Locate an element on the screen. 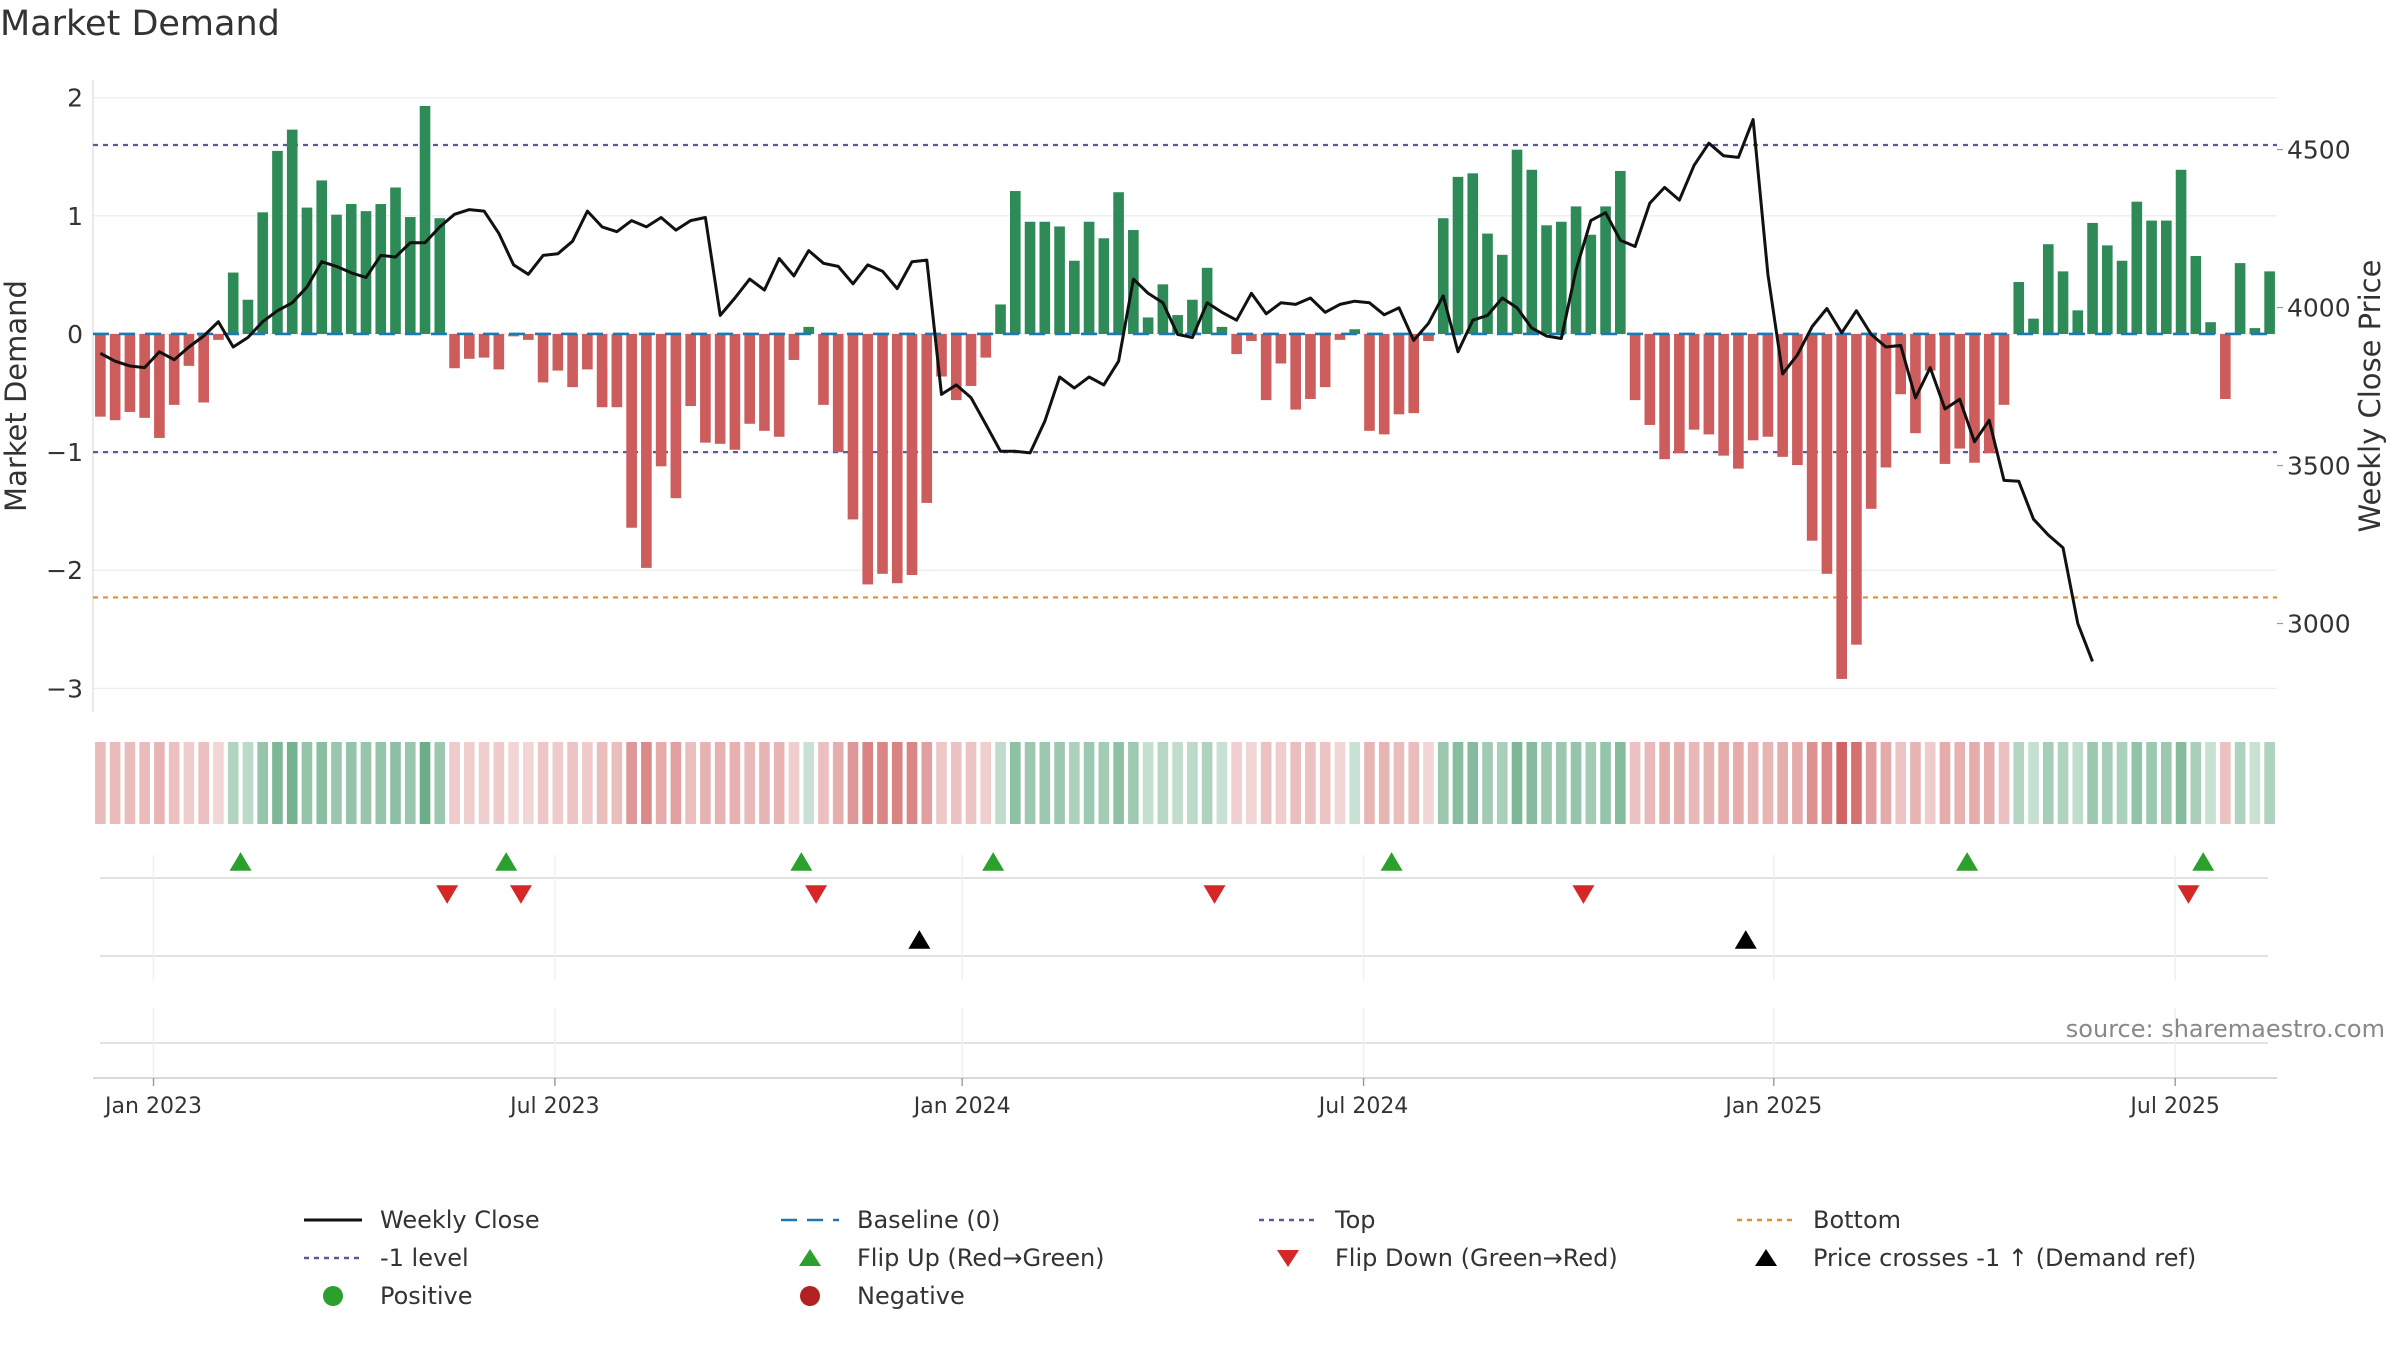  legend-item-baseline: Baseline (0) is located at coordinates (888, 1220).